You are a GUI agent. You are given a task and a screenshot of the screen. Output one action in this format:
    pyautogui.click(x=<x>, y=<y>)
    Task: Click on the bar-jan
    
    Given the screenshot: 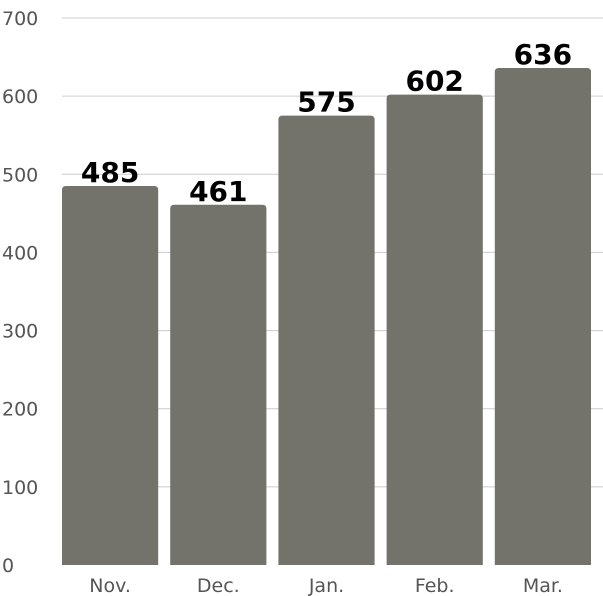 What is the action you would take?
    pyautogui.click(x=326, y=340)
    